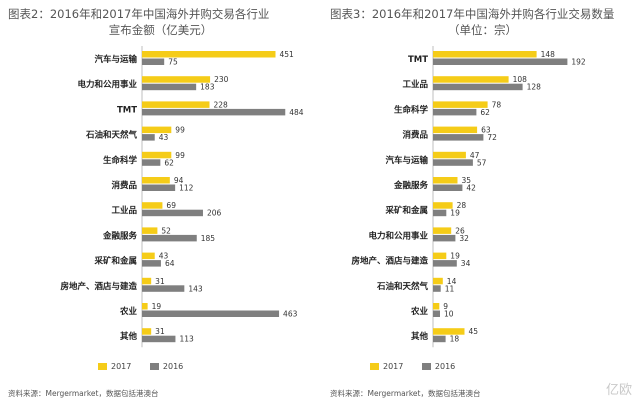 The image size is (640, 402). What do you see at coordinates (466, 263) in the screenshot?
I see `data-label-2016: 34` at bounding box center [466, 263].